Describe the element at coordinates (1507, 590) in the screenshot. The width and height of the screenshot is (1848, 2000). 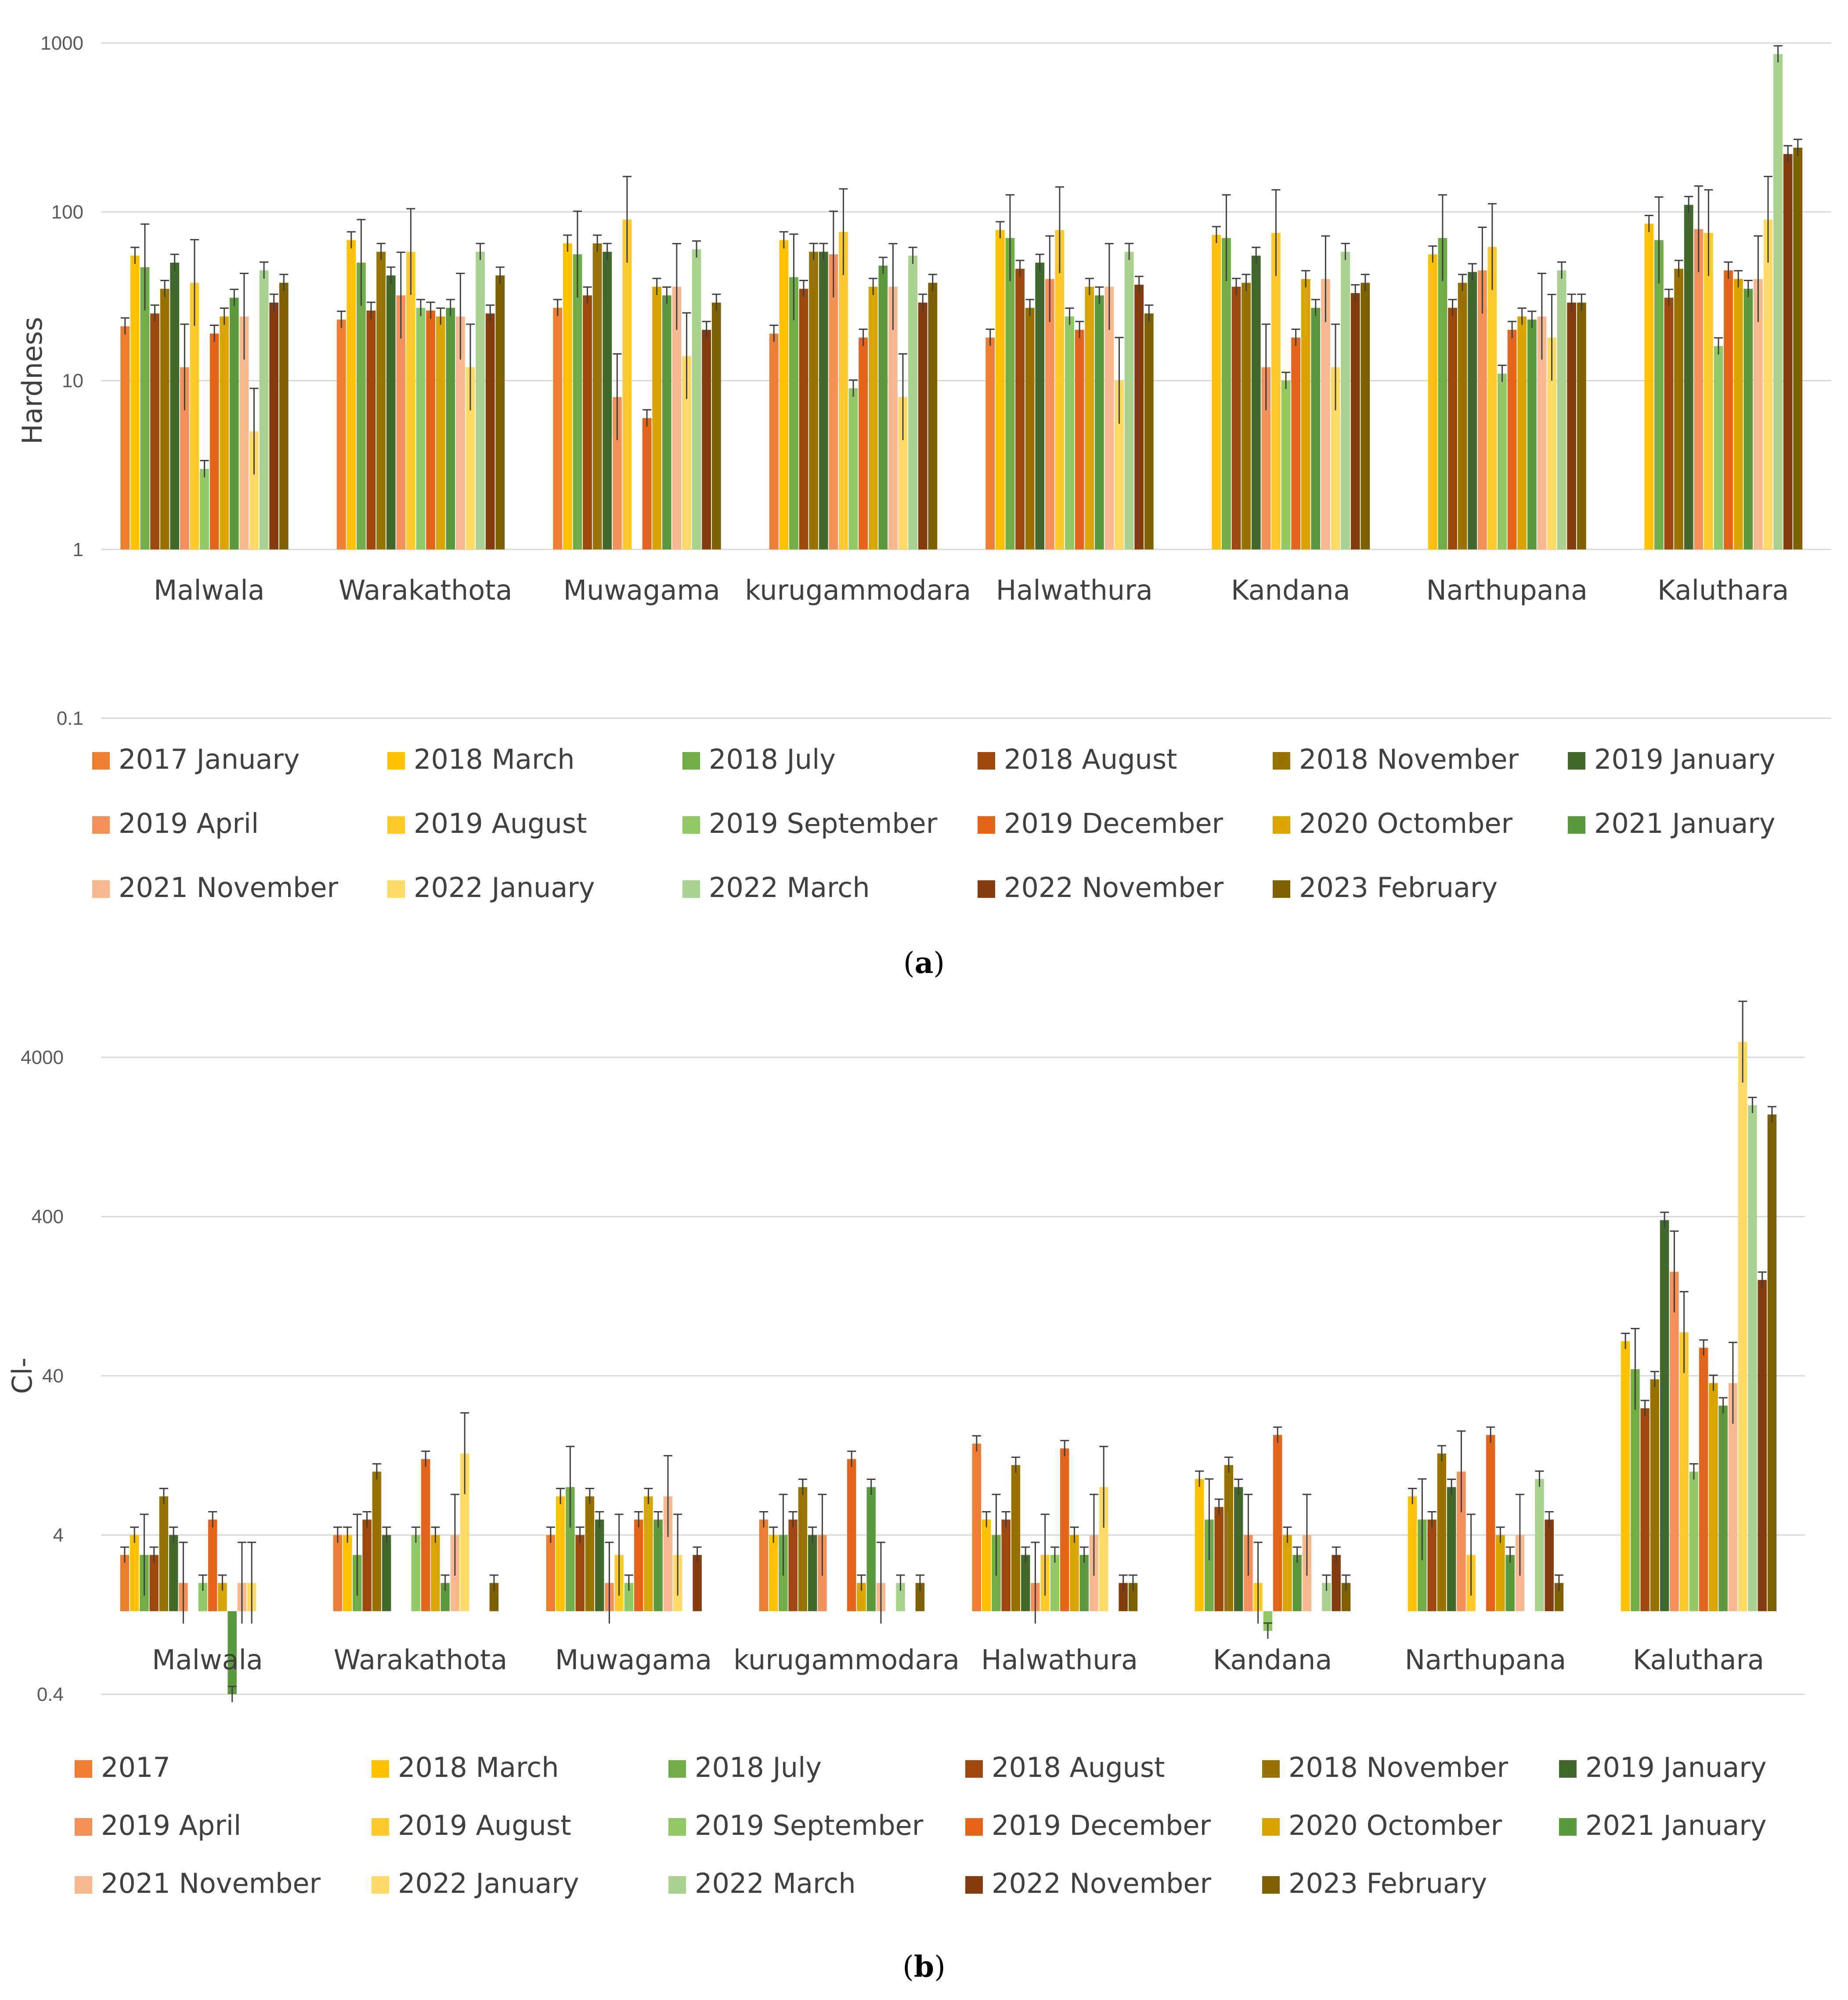
I see `category-label: Narthupana` at that location.